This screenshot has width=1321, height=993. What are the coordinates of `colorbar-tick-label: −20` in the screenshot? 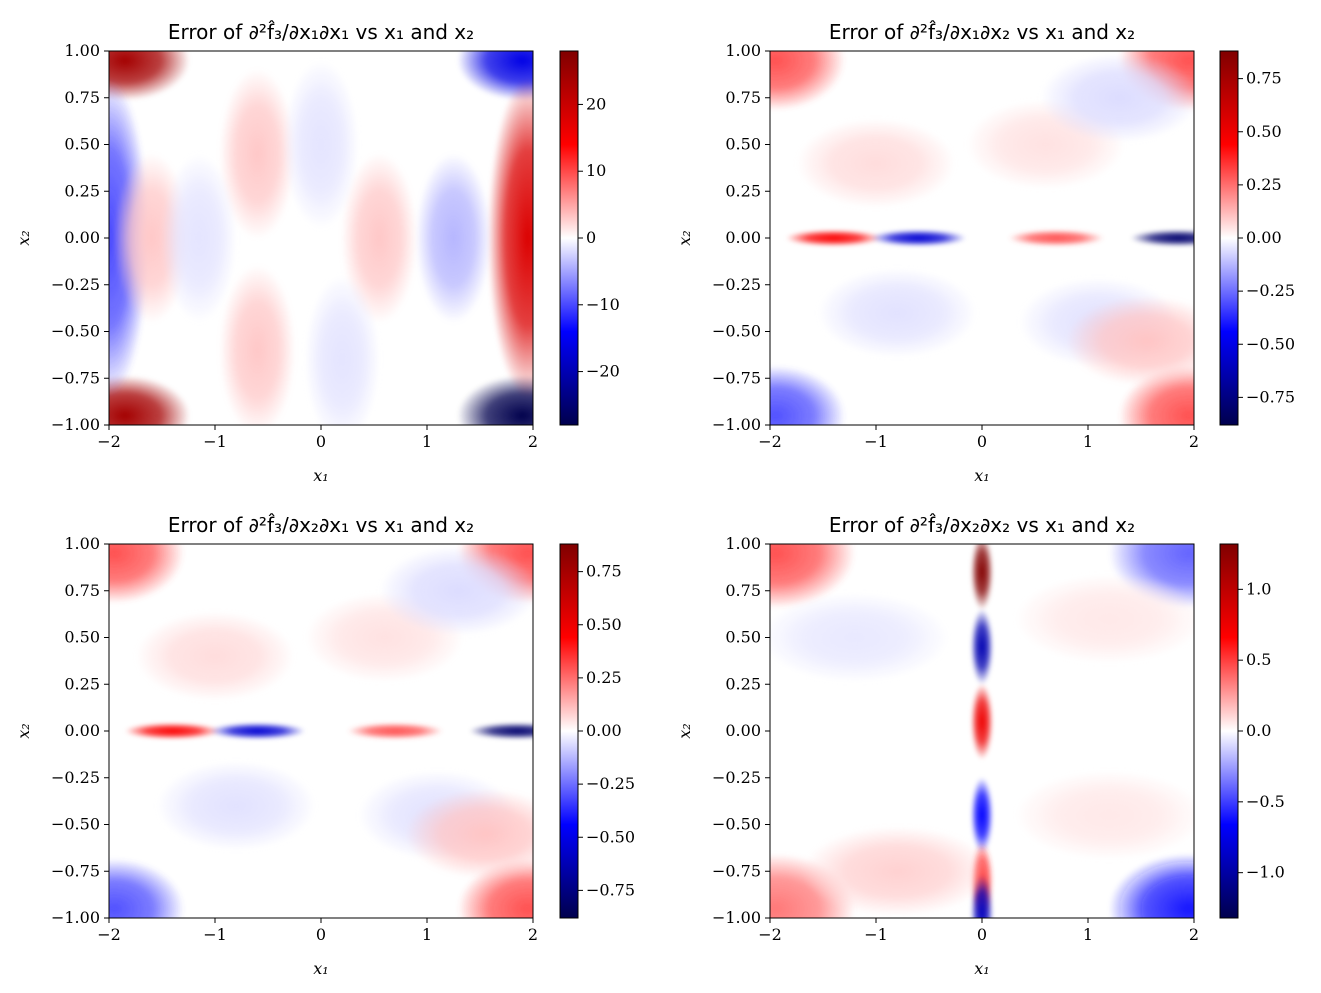 It's located at (603, 371).